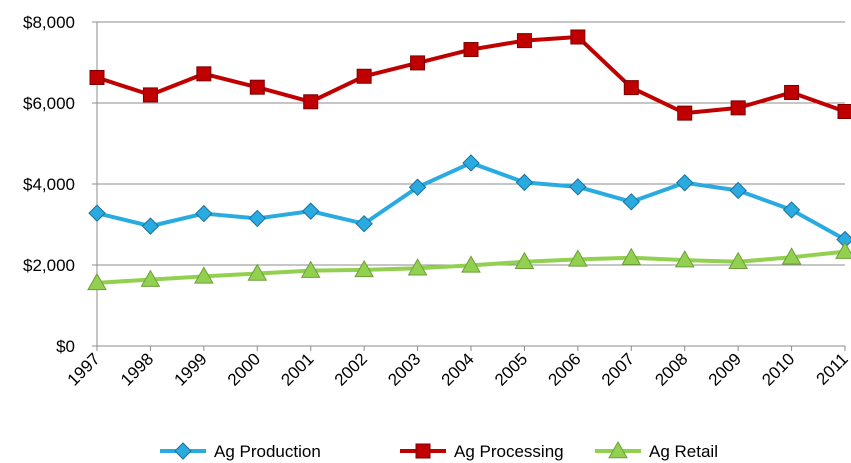 Image resolution: width=851 pixels, height=463 pixels. I want to click on y-tick-label: $4,000, so click(49, 184).